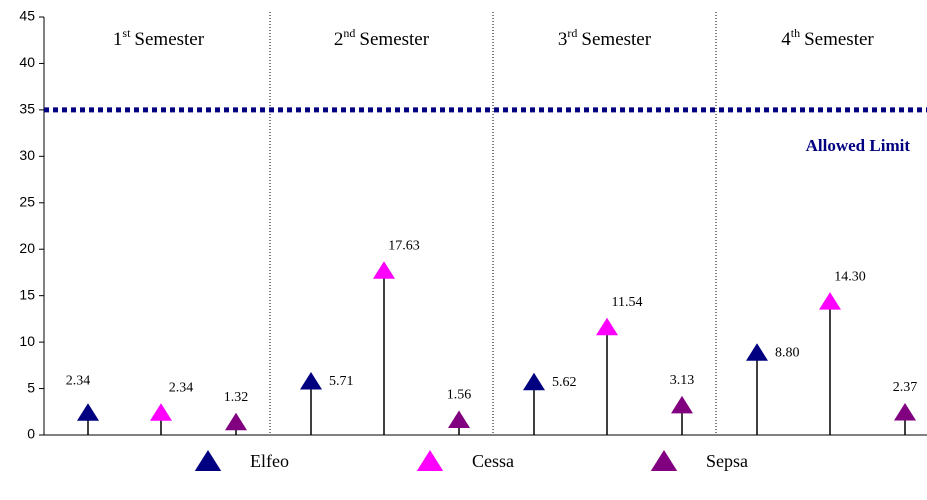 The image size is (927, 500). What do you see at coordinates (349, 33) in the screenshot?
I see `category-suffix: nd` at bounding box center [349, 33].